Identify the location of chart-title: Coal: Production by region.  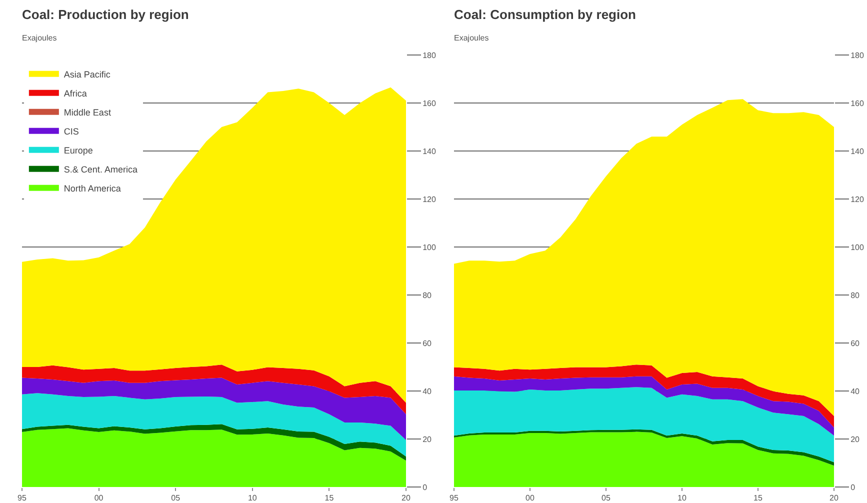
(105, 14).